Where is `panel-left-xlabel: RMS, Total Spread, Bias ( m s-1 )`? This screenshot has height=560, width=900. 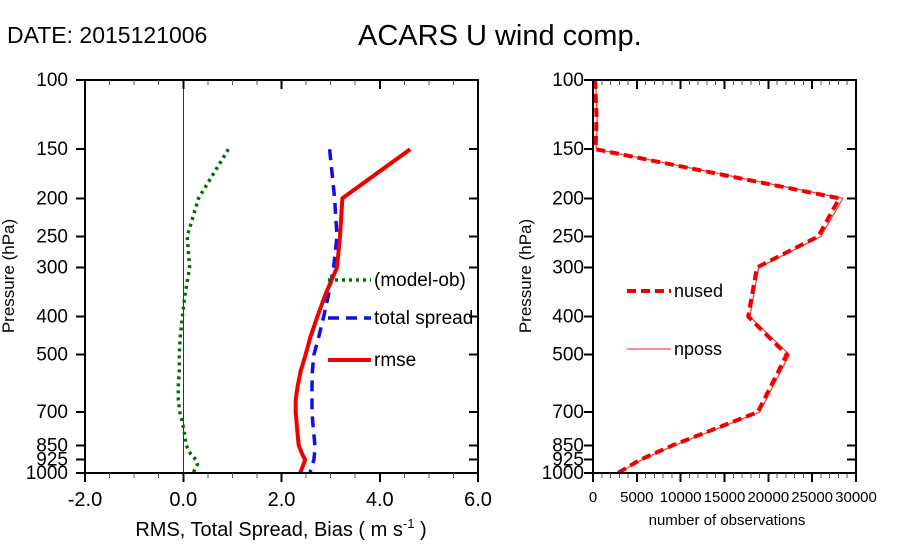 panel-left-xlabel: RMS, Total Spread, Bias ( m s-1 ) is located at coordinates (280, 528).